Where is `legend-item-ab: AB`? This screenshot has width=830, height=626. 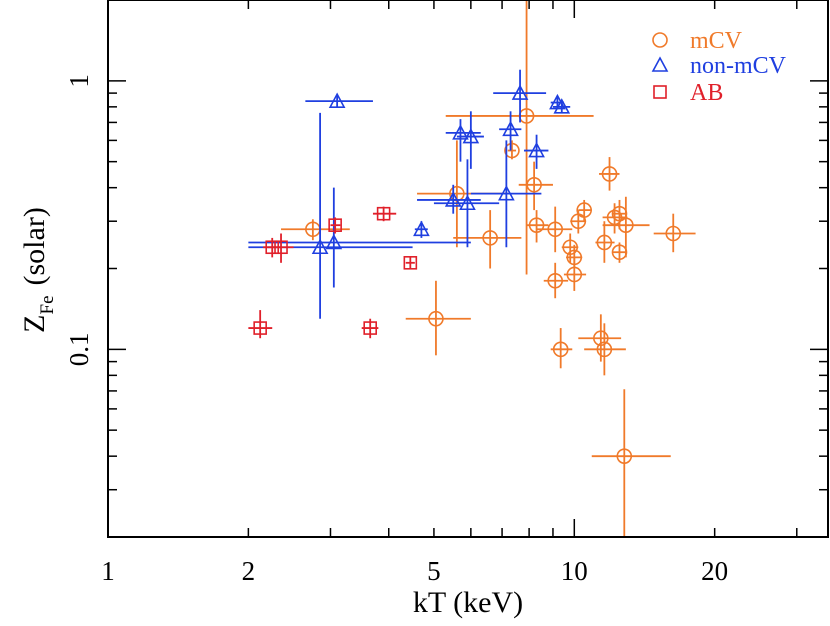 legend-item-ab: AB is located at coordinates (688, 93).